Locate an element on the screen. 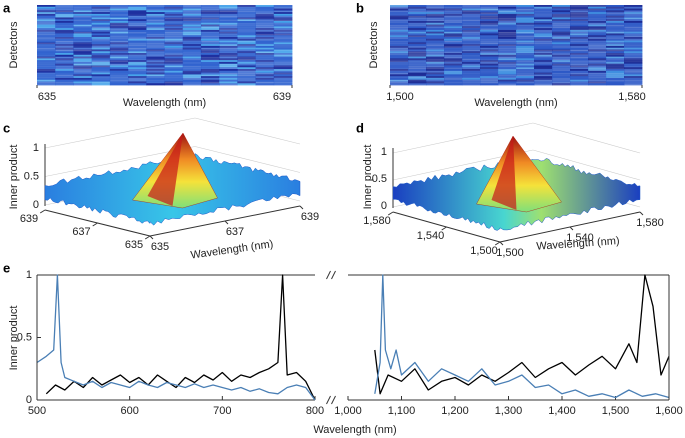 The width and height of the screenshot is (685, 438). panel-letter: a is located at coordinates (7, 7).